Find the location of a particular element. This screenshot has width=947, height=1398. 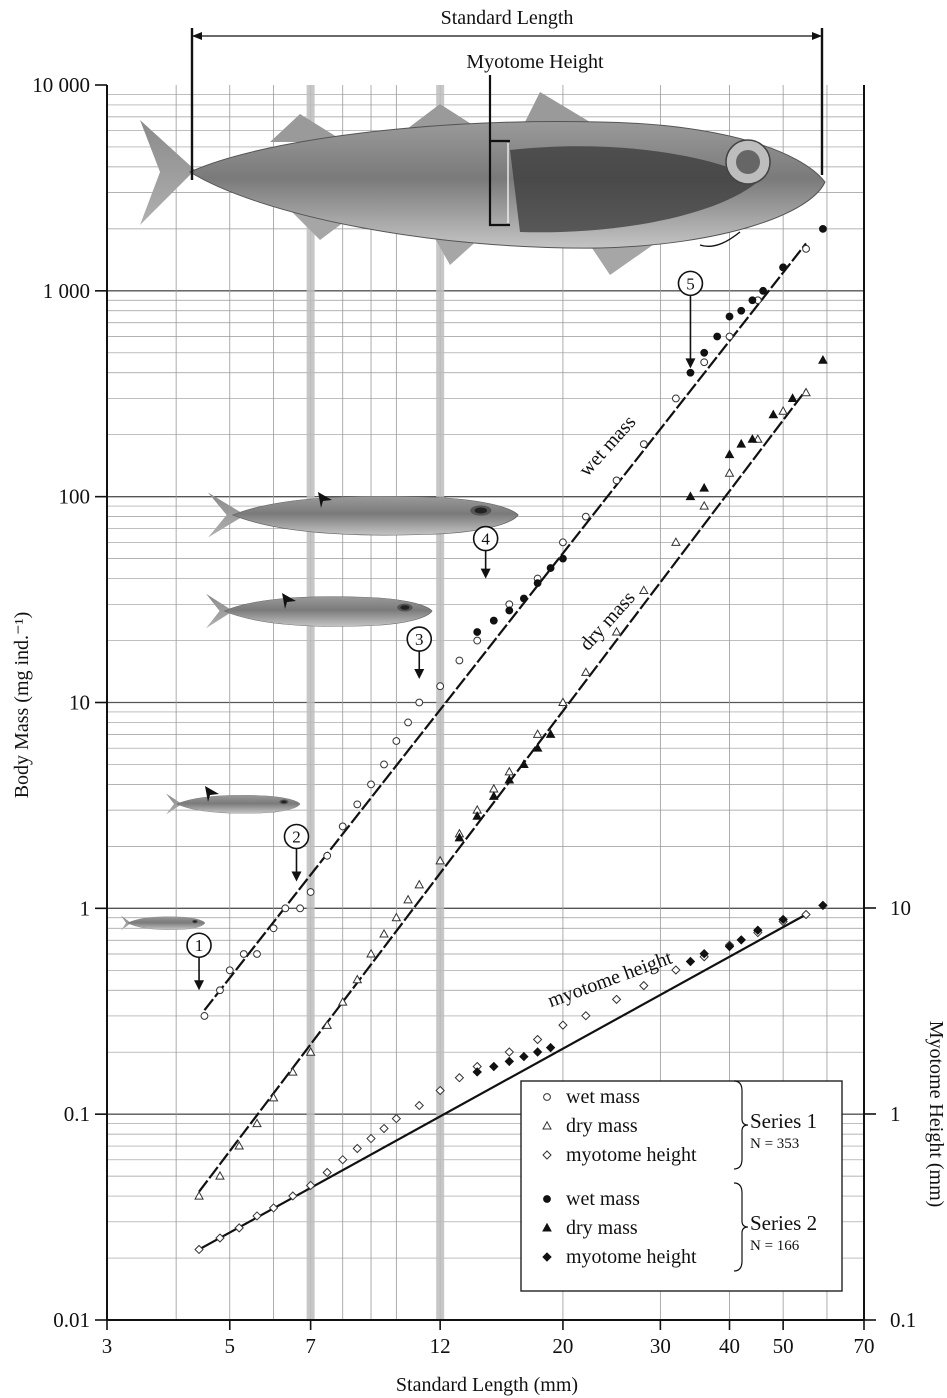

x-tick-label: 50 is located at coordinates (783, 1346).